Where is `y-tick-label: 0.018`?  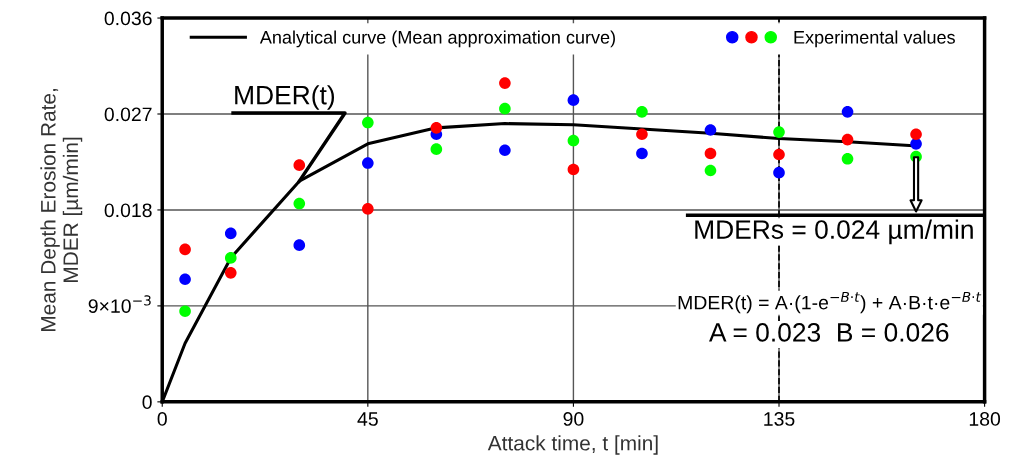
y-tick-label: 0.018 is located at coordinates (128, 210).